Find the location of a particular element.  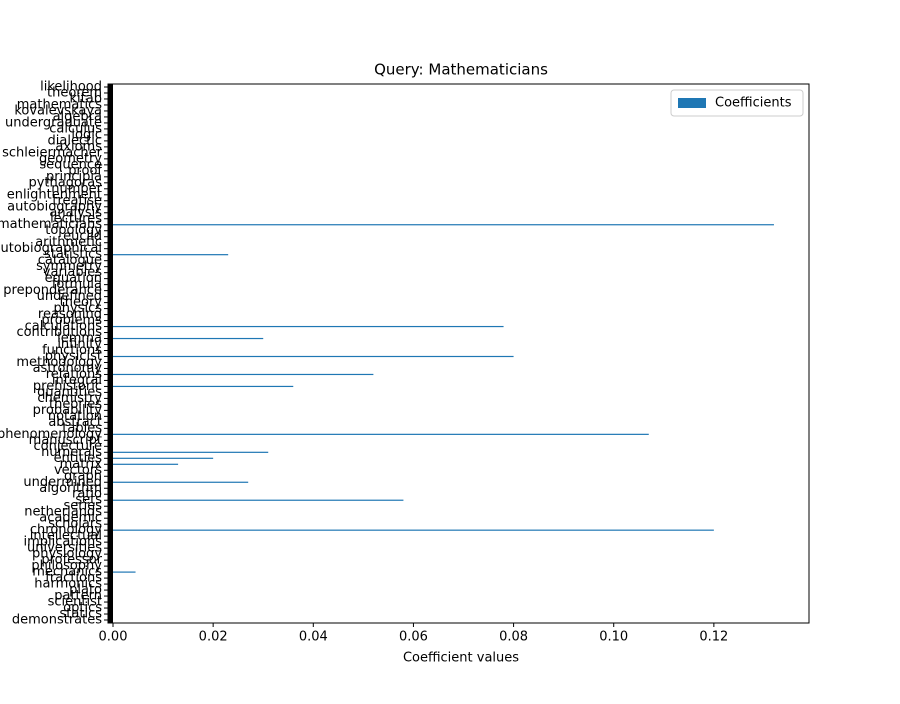

y-tick-label: number is located at coordinates (76, 188).